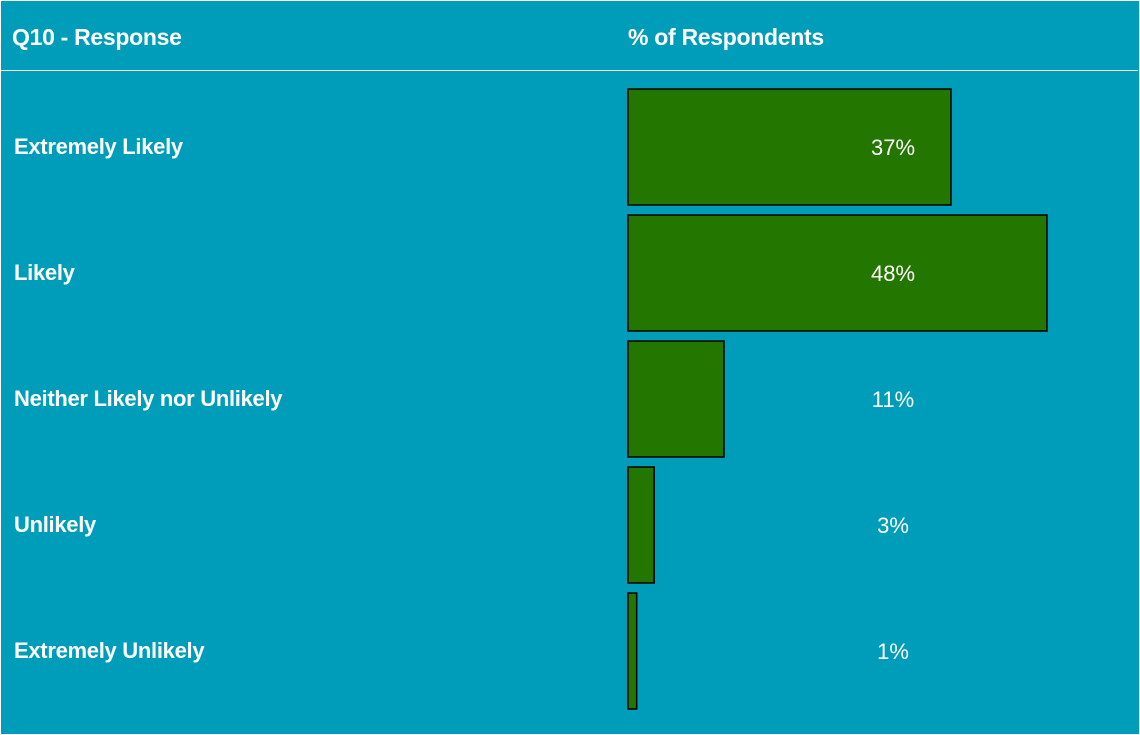 The width and height of the screenshot is (1140, 735). What do you see at coordinates (97, 37) in the screenshot?
I see `response-column-header: Q10 - Response` at bounding box center [97, 37].